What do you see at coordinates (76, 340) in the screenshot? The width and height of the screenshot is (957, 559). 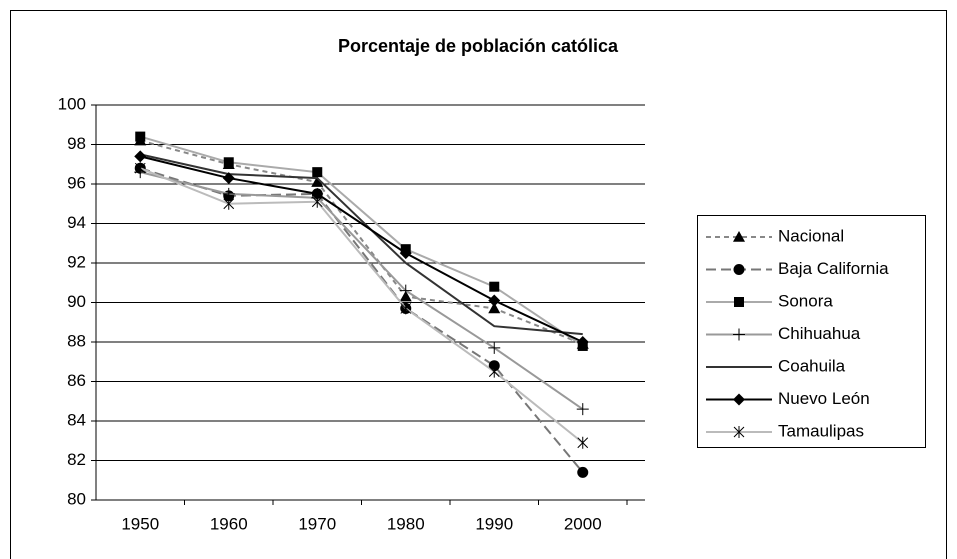 I see `y-tick-label: 88` at bounding box center [76, 340].